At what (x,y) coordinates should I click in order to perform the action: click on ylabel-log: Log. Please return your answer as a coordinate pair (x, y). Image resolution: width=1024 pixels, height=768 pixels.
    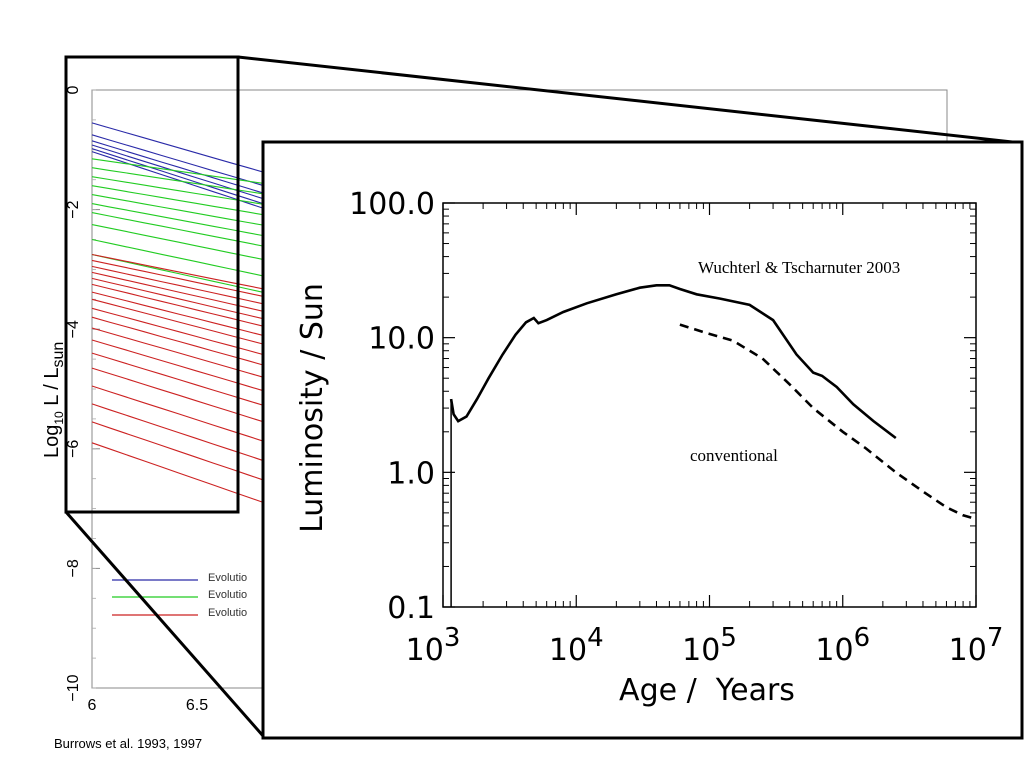
    Looking at the image, I should click on (52, 441).